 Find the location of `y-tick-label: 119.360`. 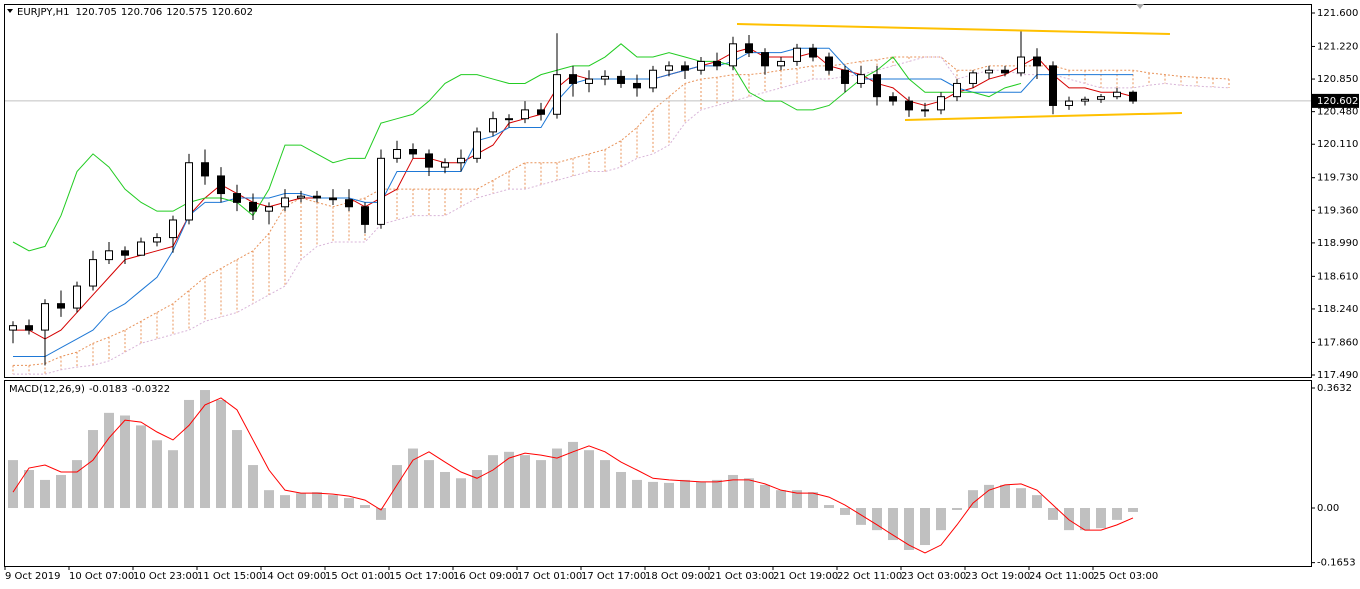

y-tick-label: 119.360 is located at coordinates (1337, 210).